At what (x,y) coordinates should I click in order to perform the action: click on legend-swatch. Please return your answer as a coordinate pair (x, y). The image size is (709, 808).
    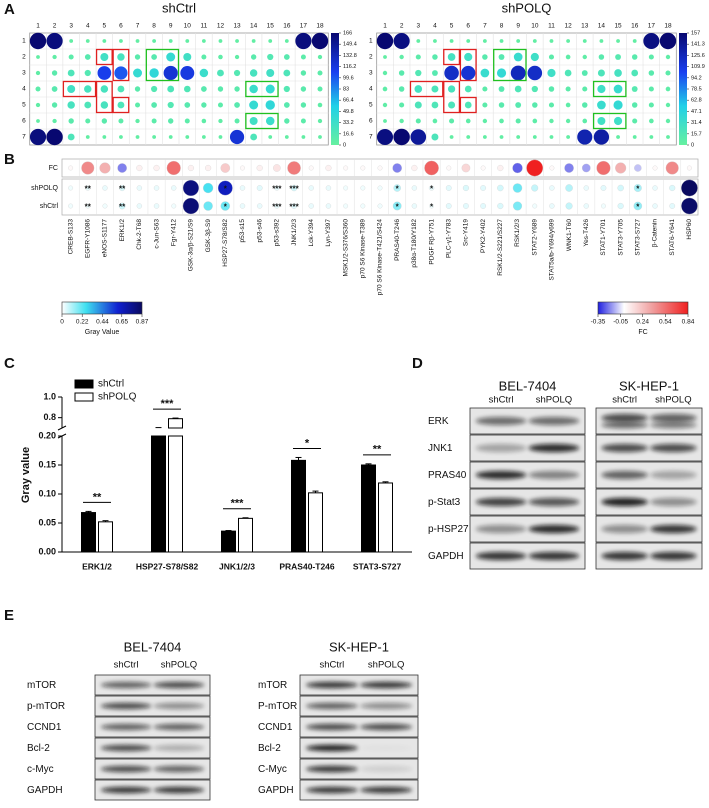
    Looking at the image, I should click on (84, 384).